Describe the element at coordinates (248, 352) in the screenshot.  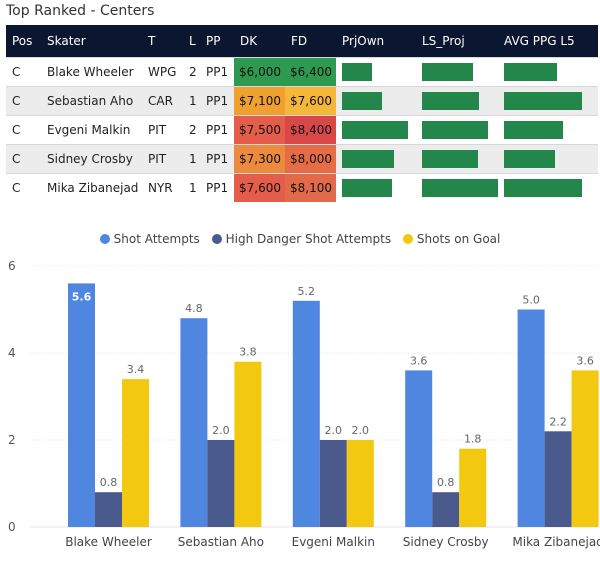
I see `data-label: 3.8` at that location.